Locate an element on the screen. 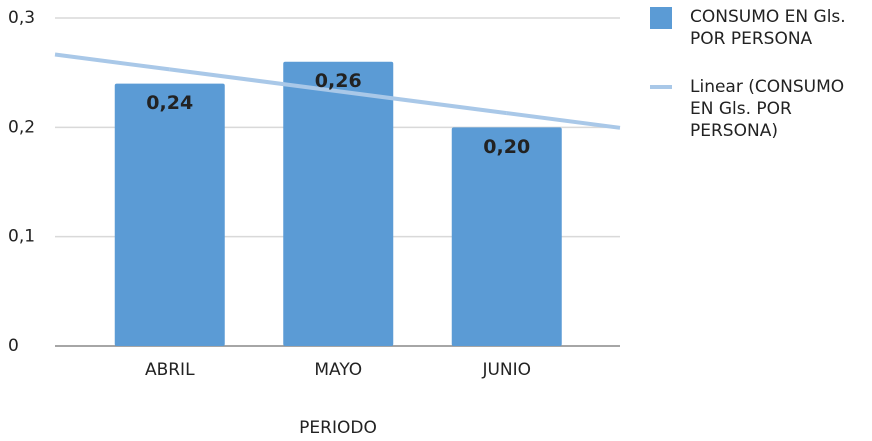 The image size is (872, 441). y-tick-label: 0,2 is located at coordinates (21, 127).